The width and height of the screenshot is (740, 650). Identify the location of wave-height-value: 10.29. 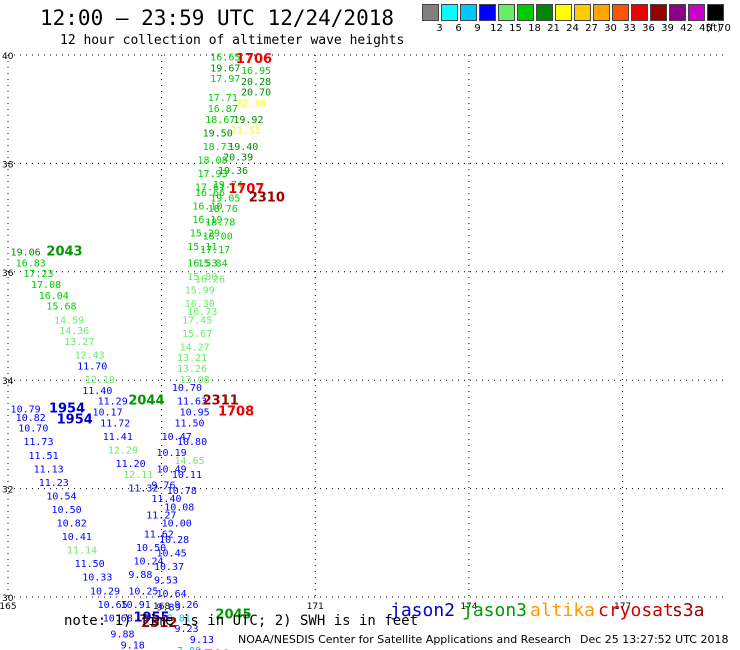
(105, 591).